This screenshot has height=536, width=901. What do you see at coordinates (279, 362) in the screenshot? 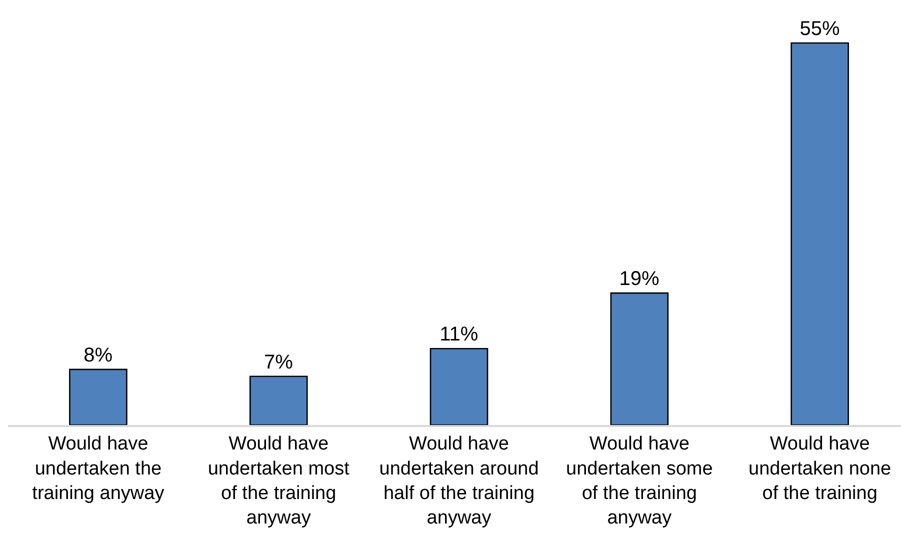
I see `data-label: 7%` at bounding box center [279, 362].